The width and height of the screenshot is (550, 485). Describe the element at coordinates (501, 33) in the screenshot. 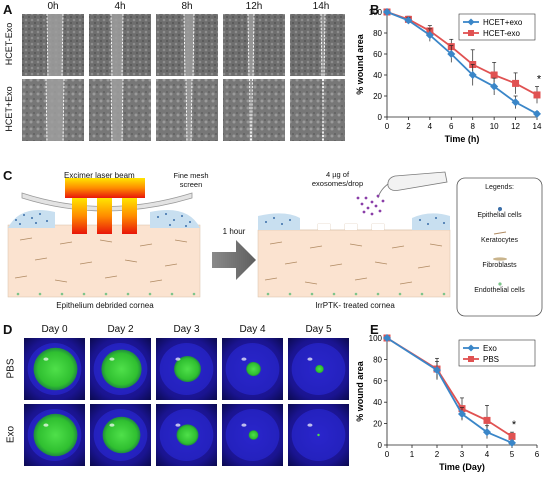

I see `legend-label: HCET-exo` at that location.